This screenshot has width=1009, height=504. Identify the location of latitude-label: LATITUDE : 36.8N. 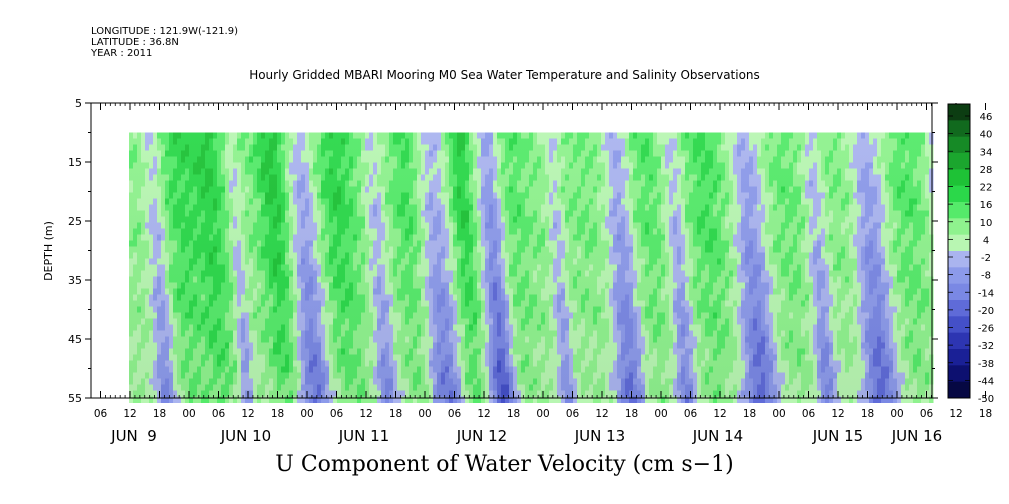
(135, 42).